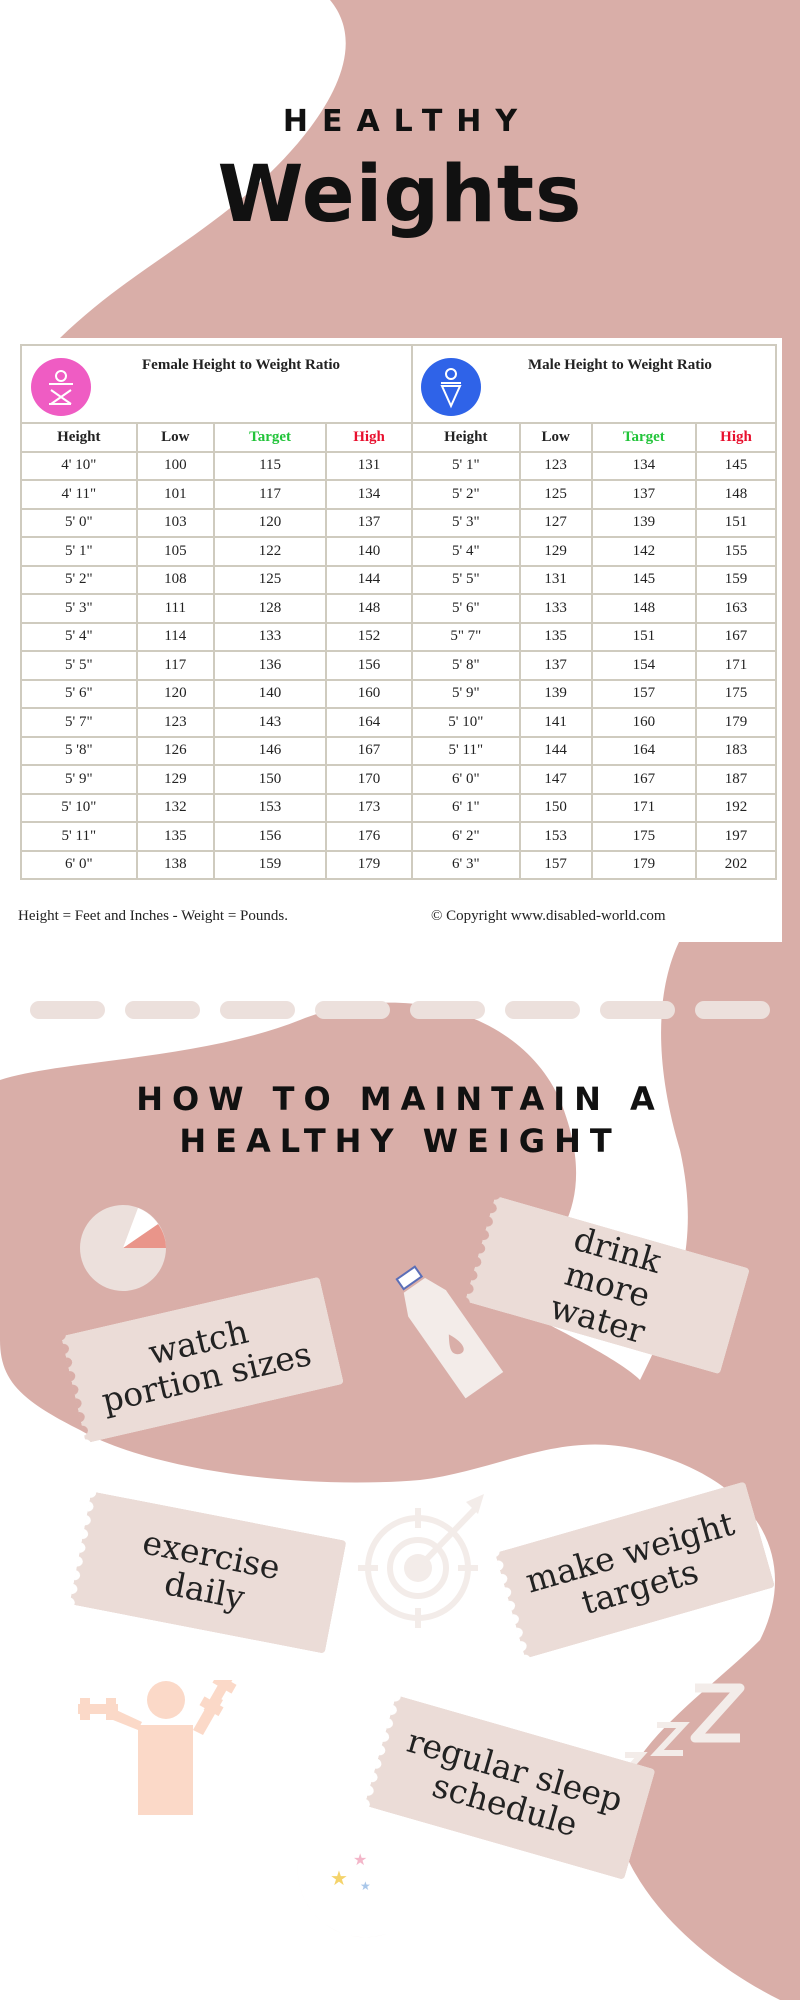 The width and height of the screenshot is (800, 2000). I want to click on table-cell: 126, so click(175, 750).